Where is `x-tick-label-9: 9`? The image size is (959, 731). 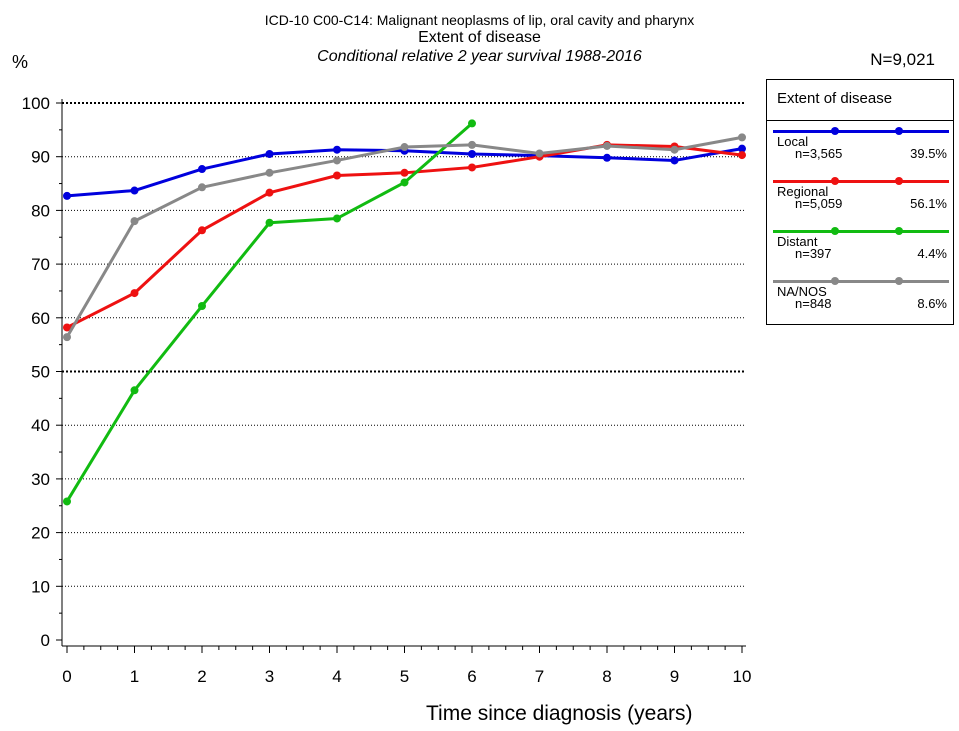 x-tick-label-9: 9 is located at coordinates (674, 676).